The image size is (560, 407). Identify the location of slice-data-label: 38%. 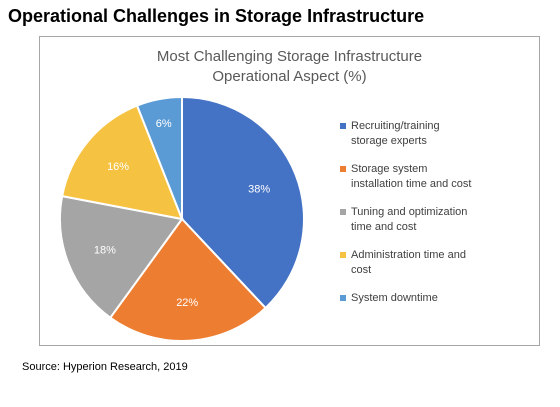
(259, 189).